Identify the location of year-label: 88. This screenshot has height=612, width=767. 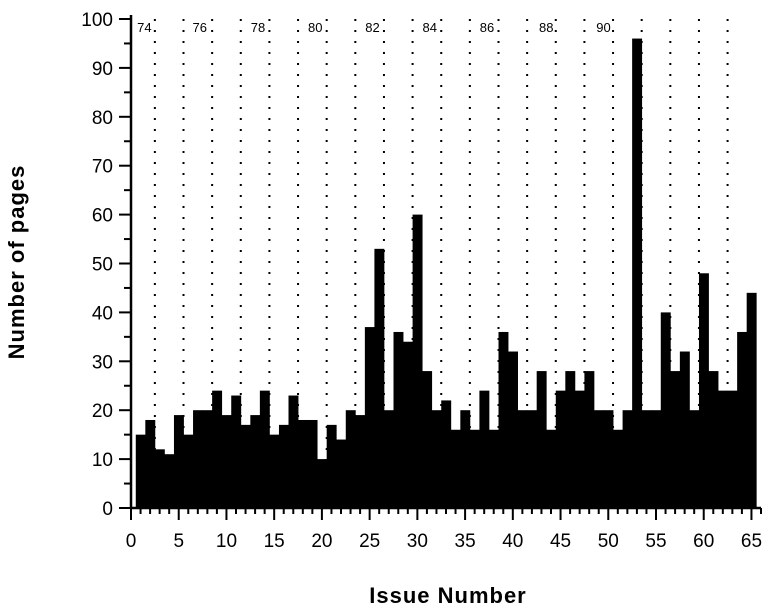
(546, 27).